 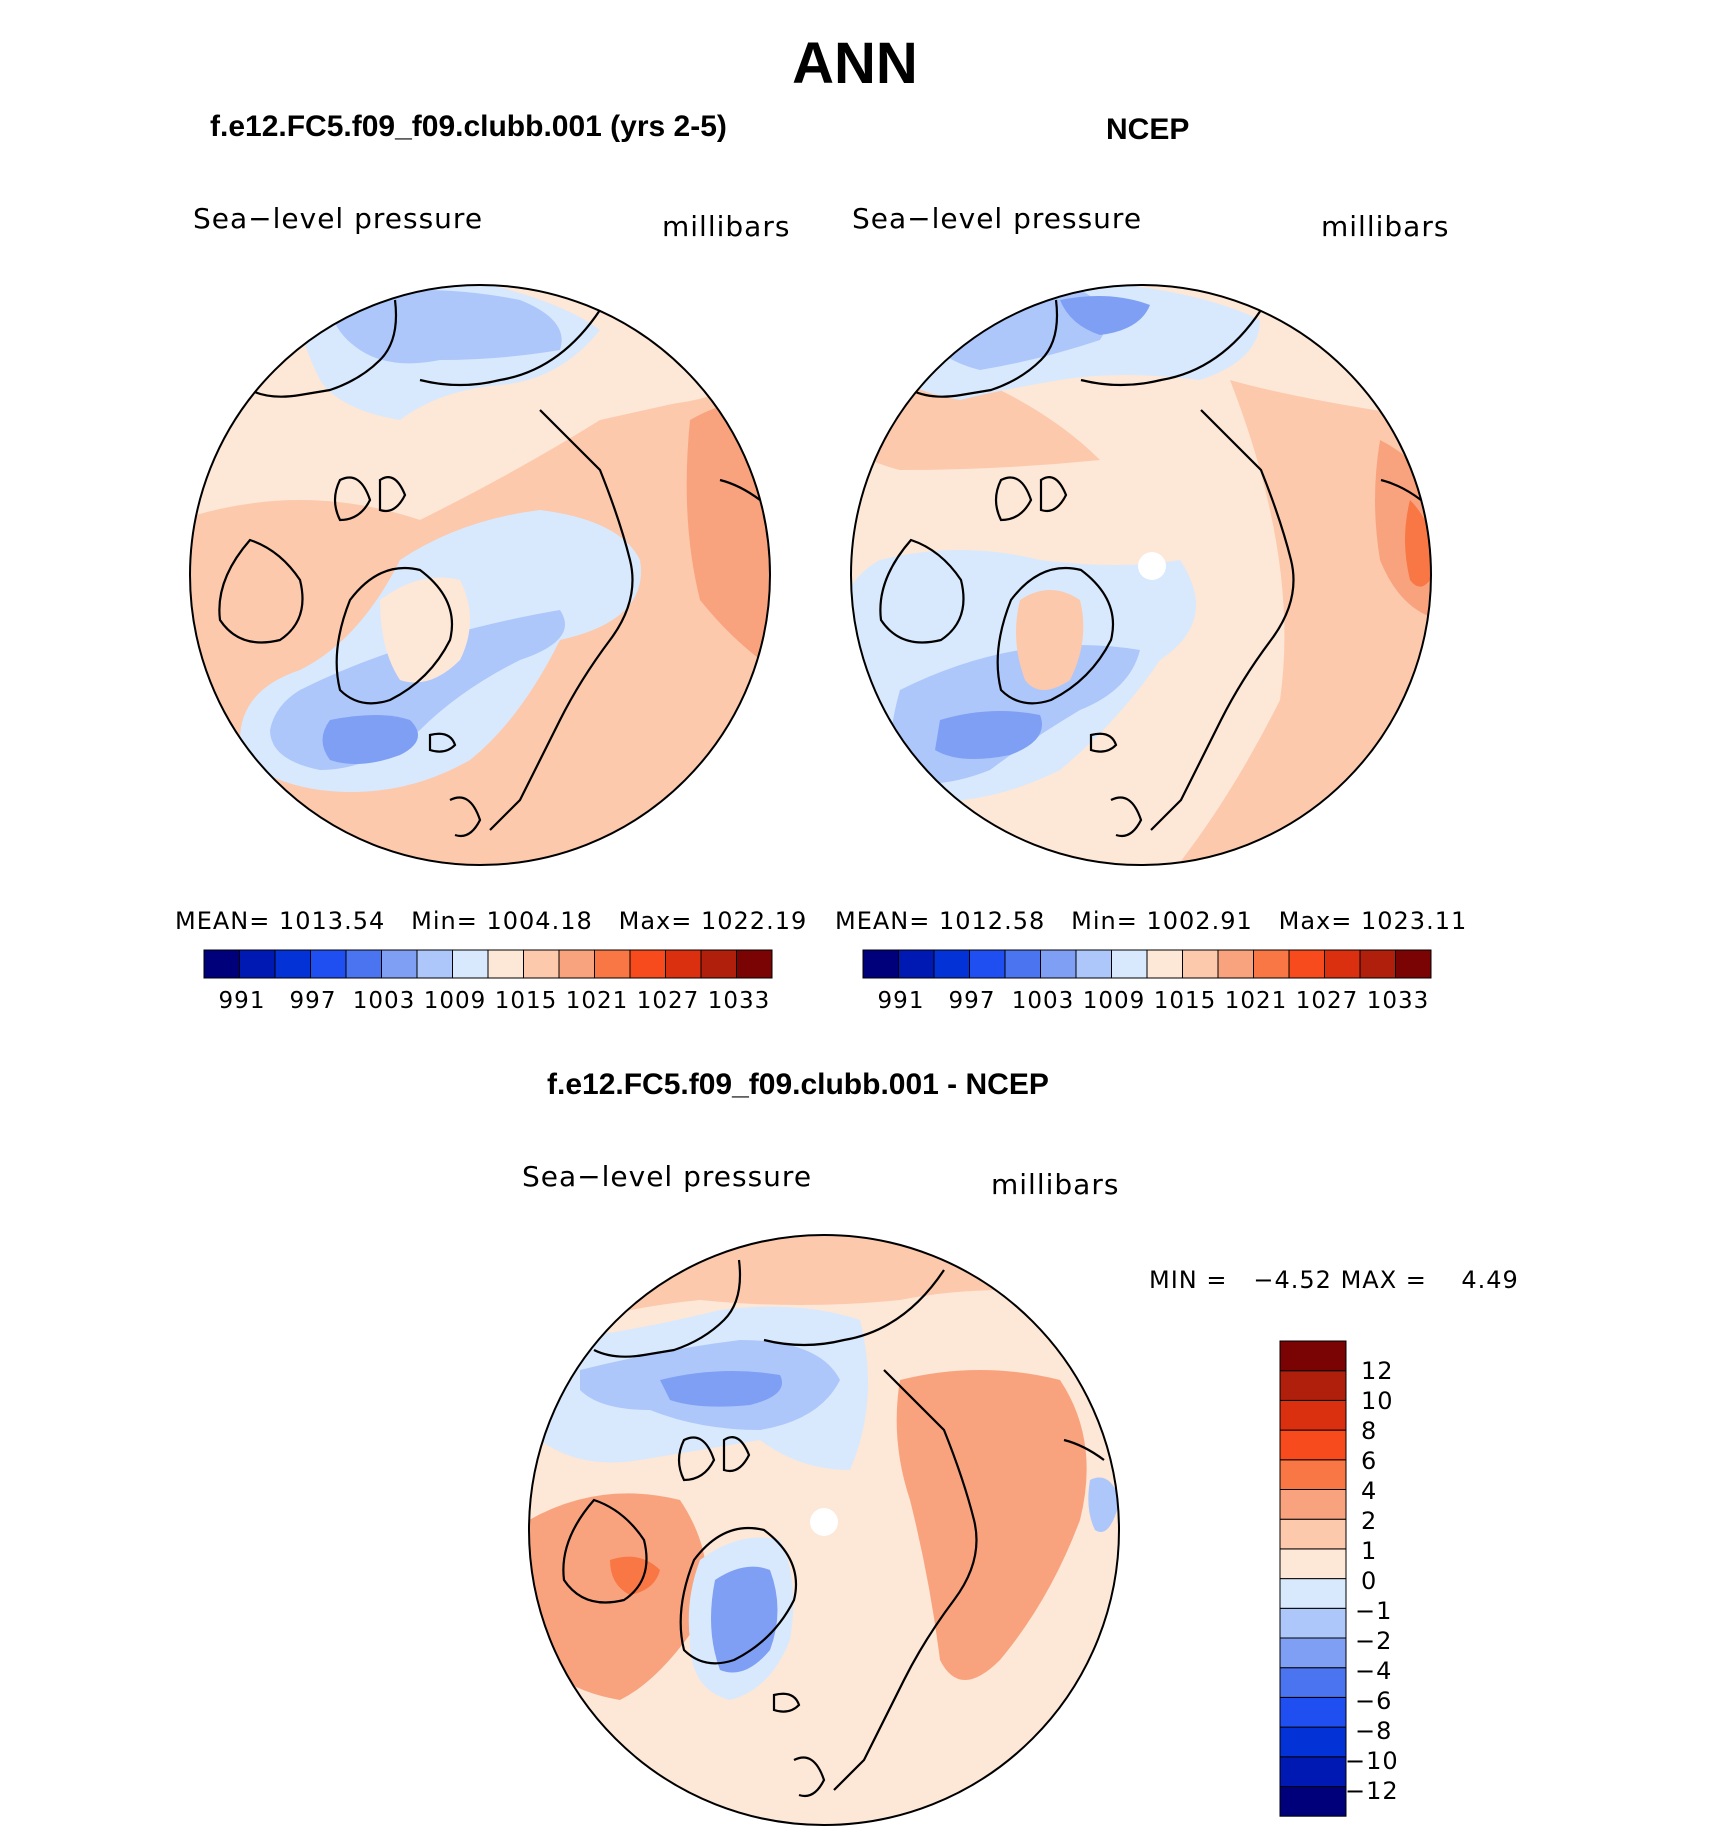 I want to click on cbar3-tick: −4, so click(x=1374, y=1671).